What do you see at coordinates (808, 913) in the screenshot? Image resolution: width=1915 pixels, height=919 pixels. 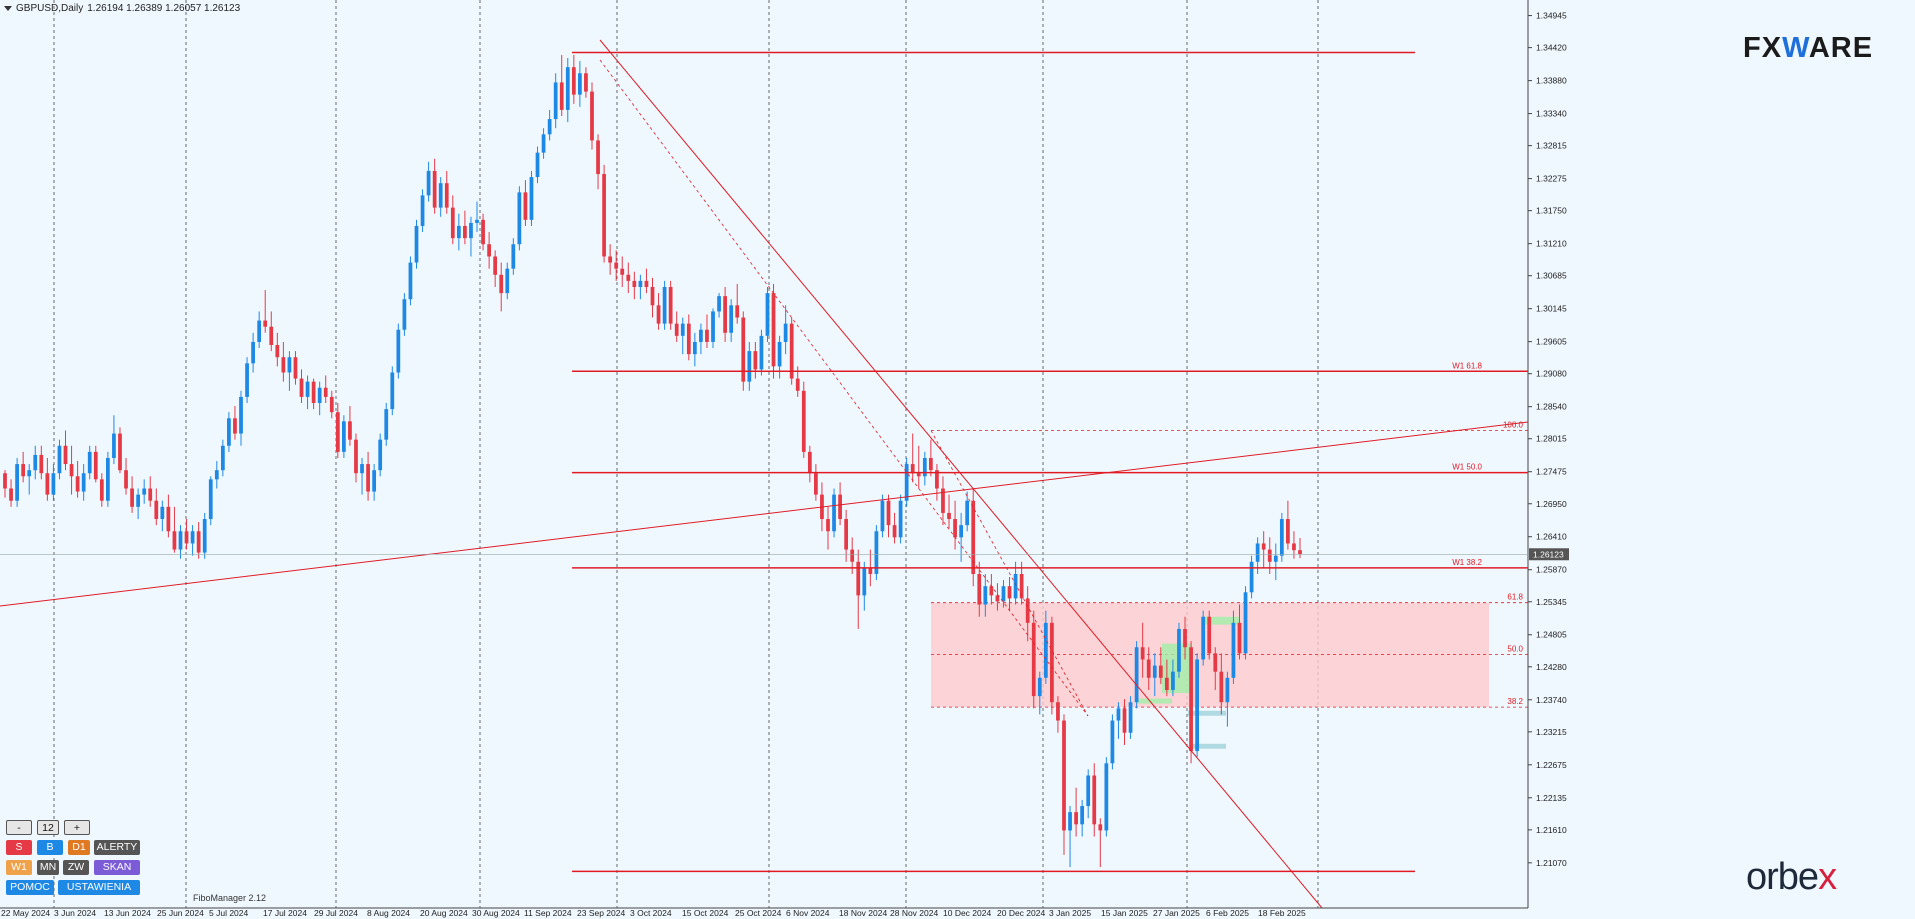 I see `date-label: 6 Nov 2024` at bounding box center [808, 913].